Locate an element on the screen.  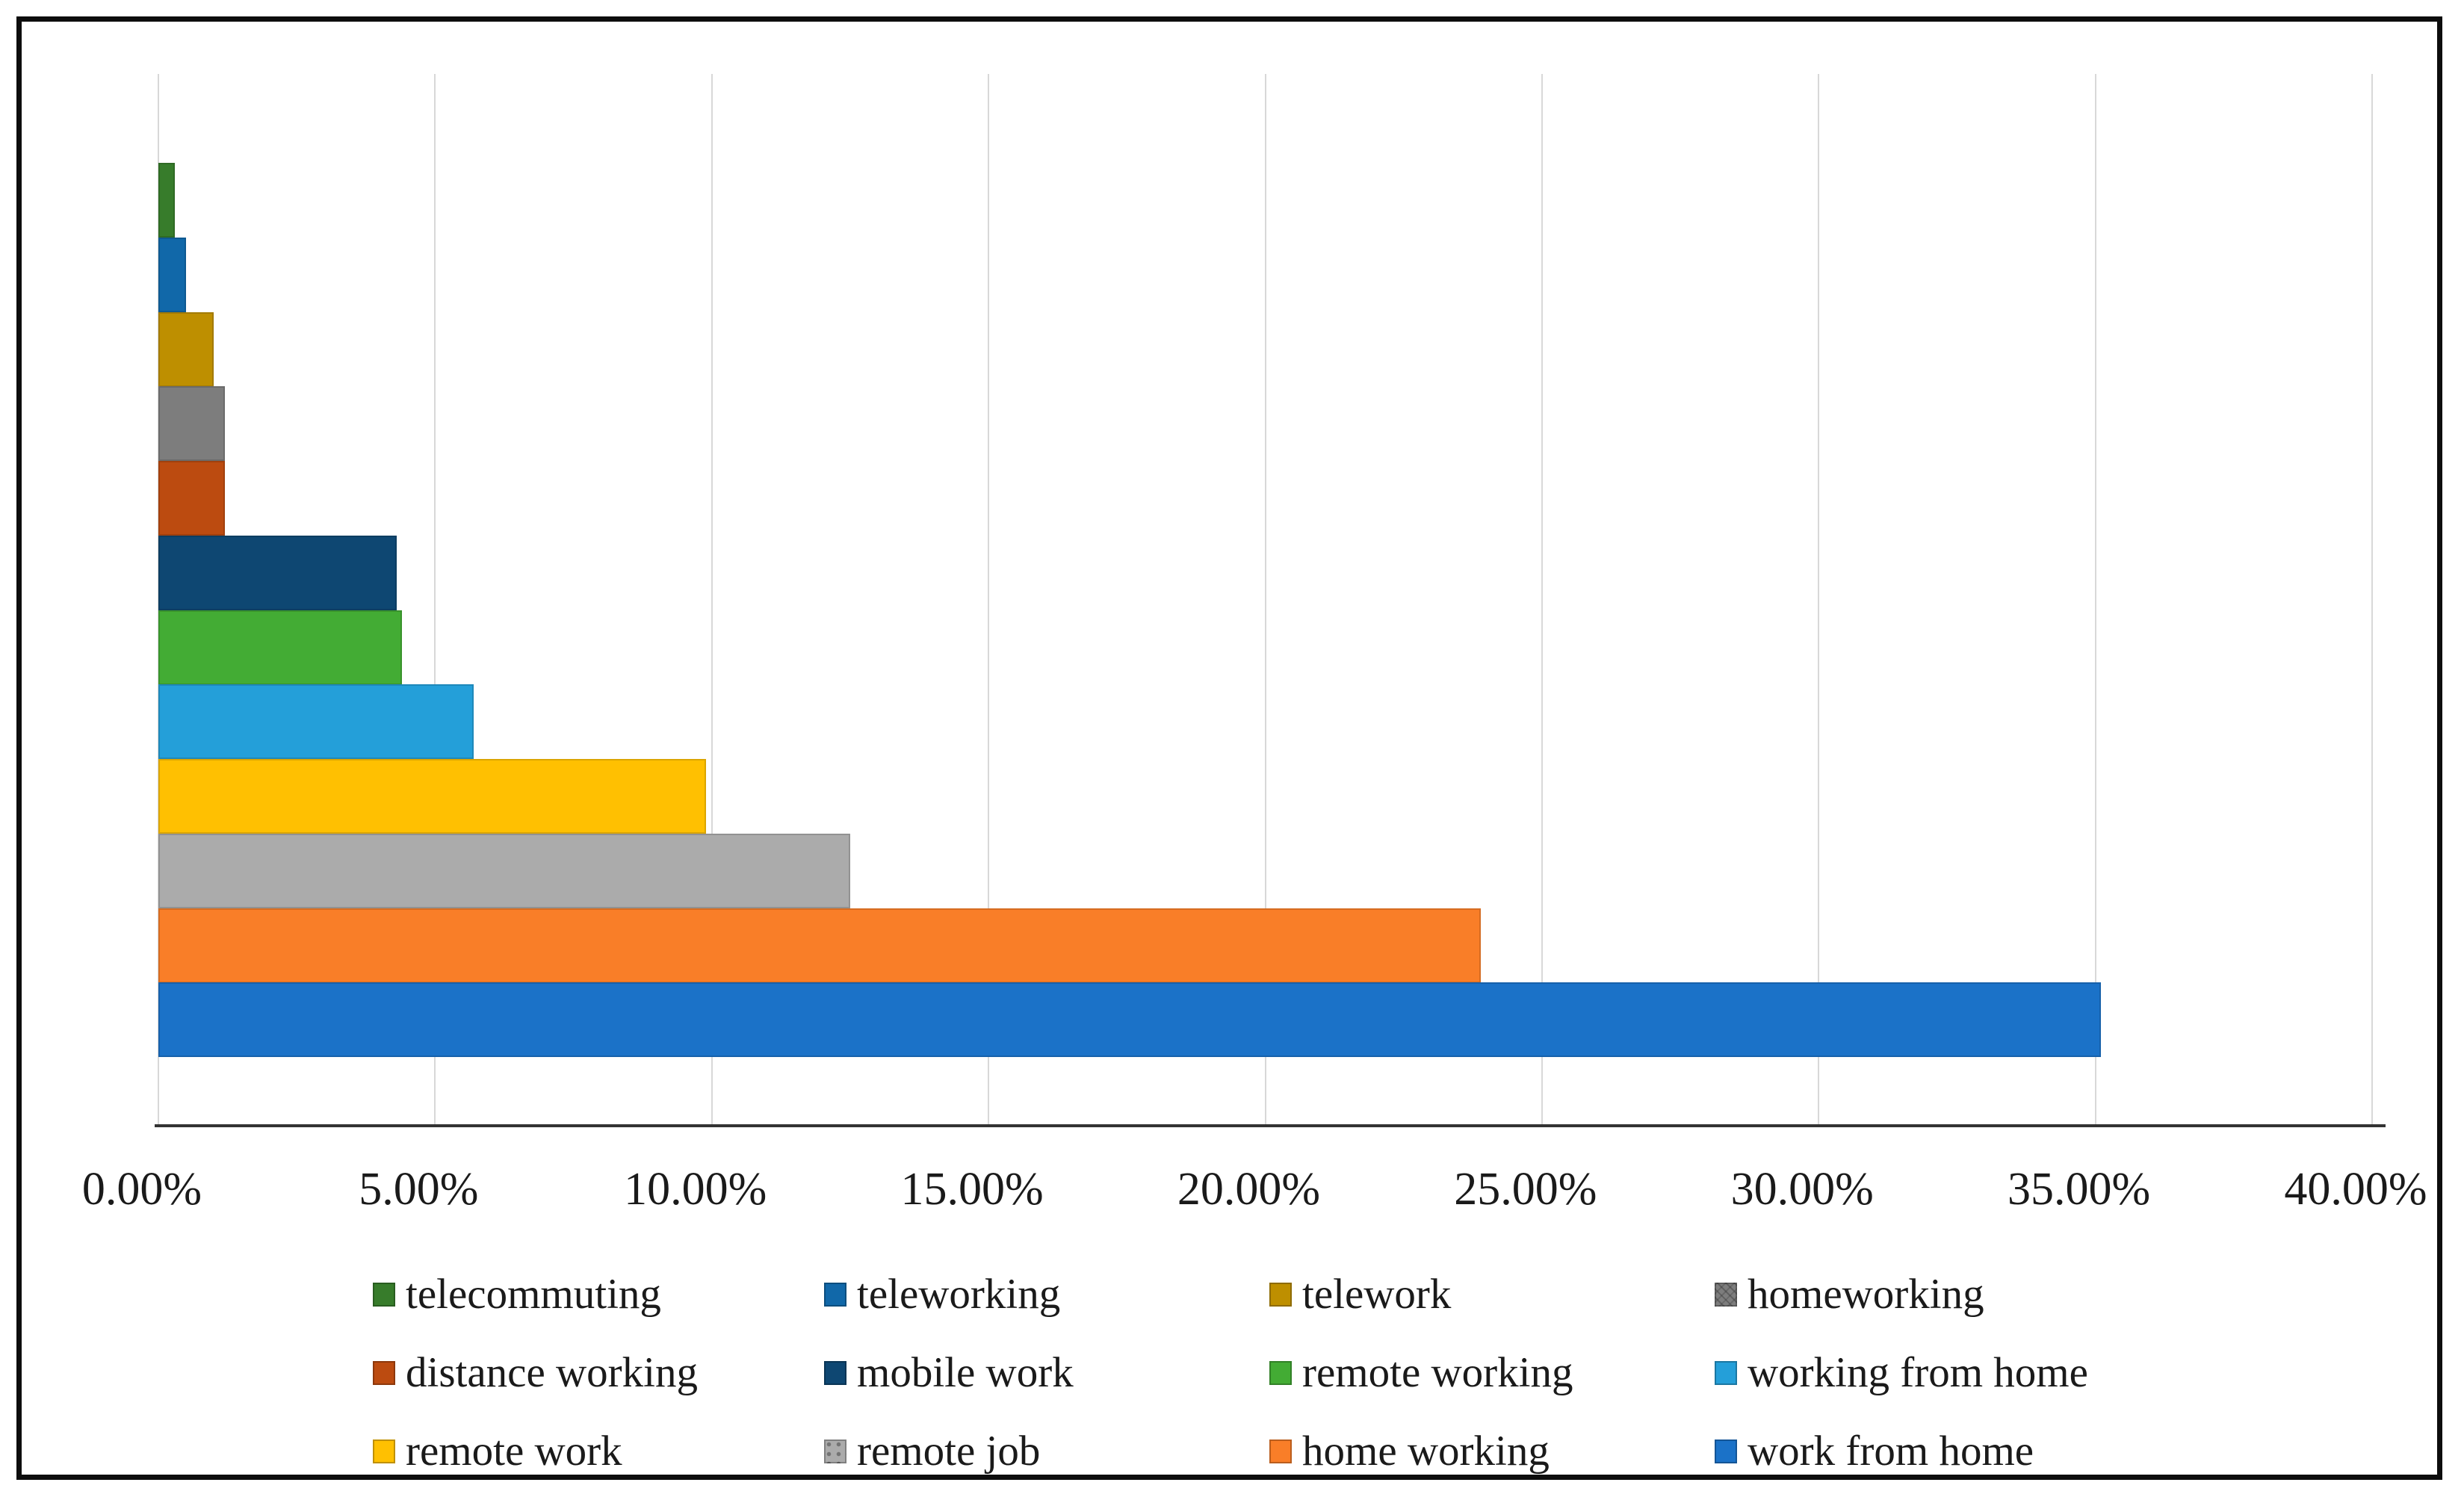
x-axis-line is located at coordinates (1270, 1126).